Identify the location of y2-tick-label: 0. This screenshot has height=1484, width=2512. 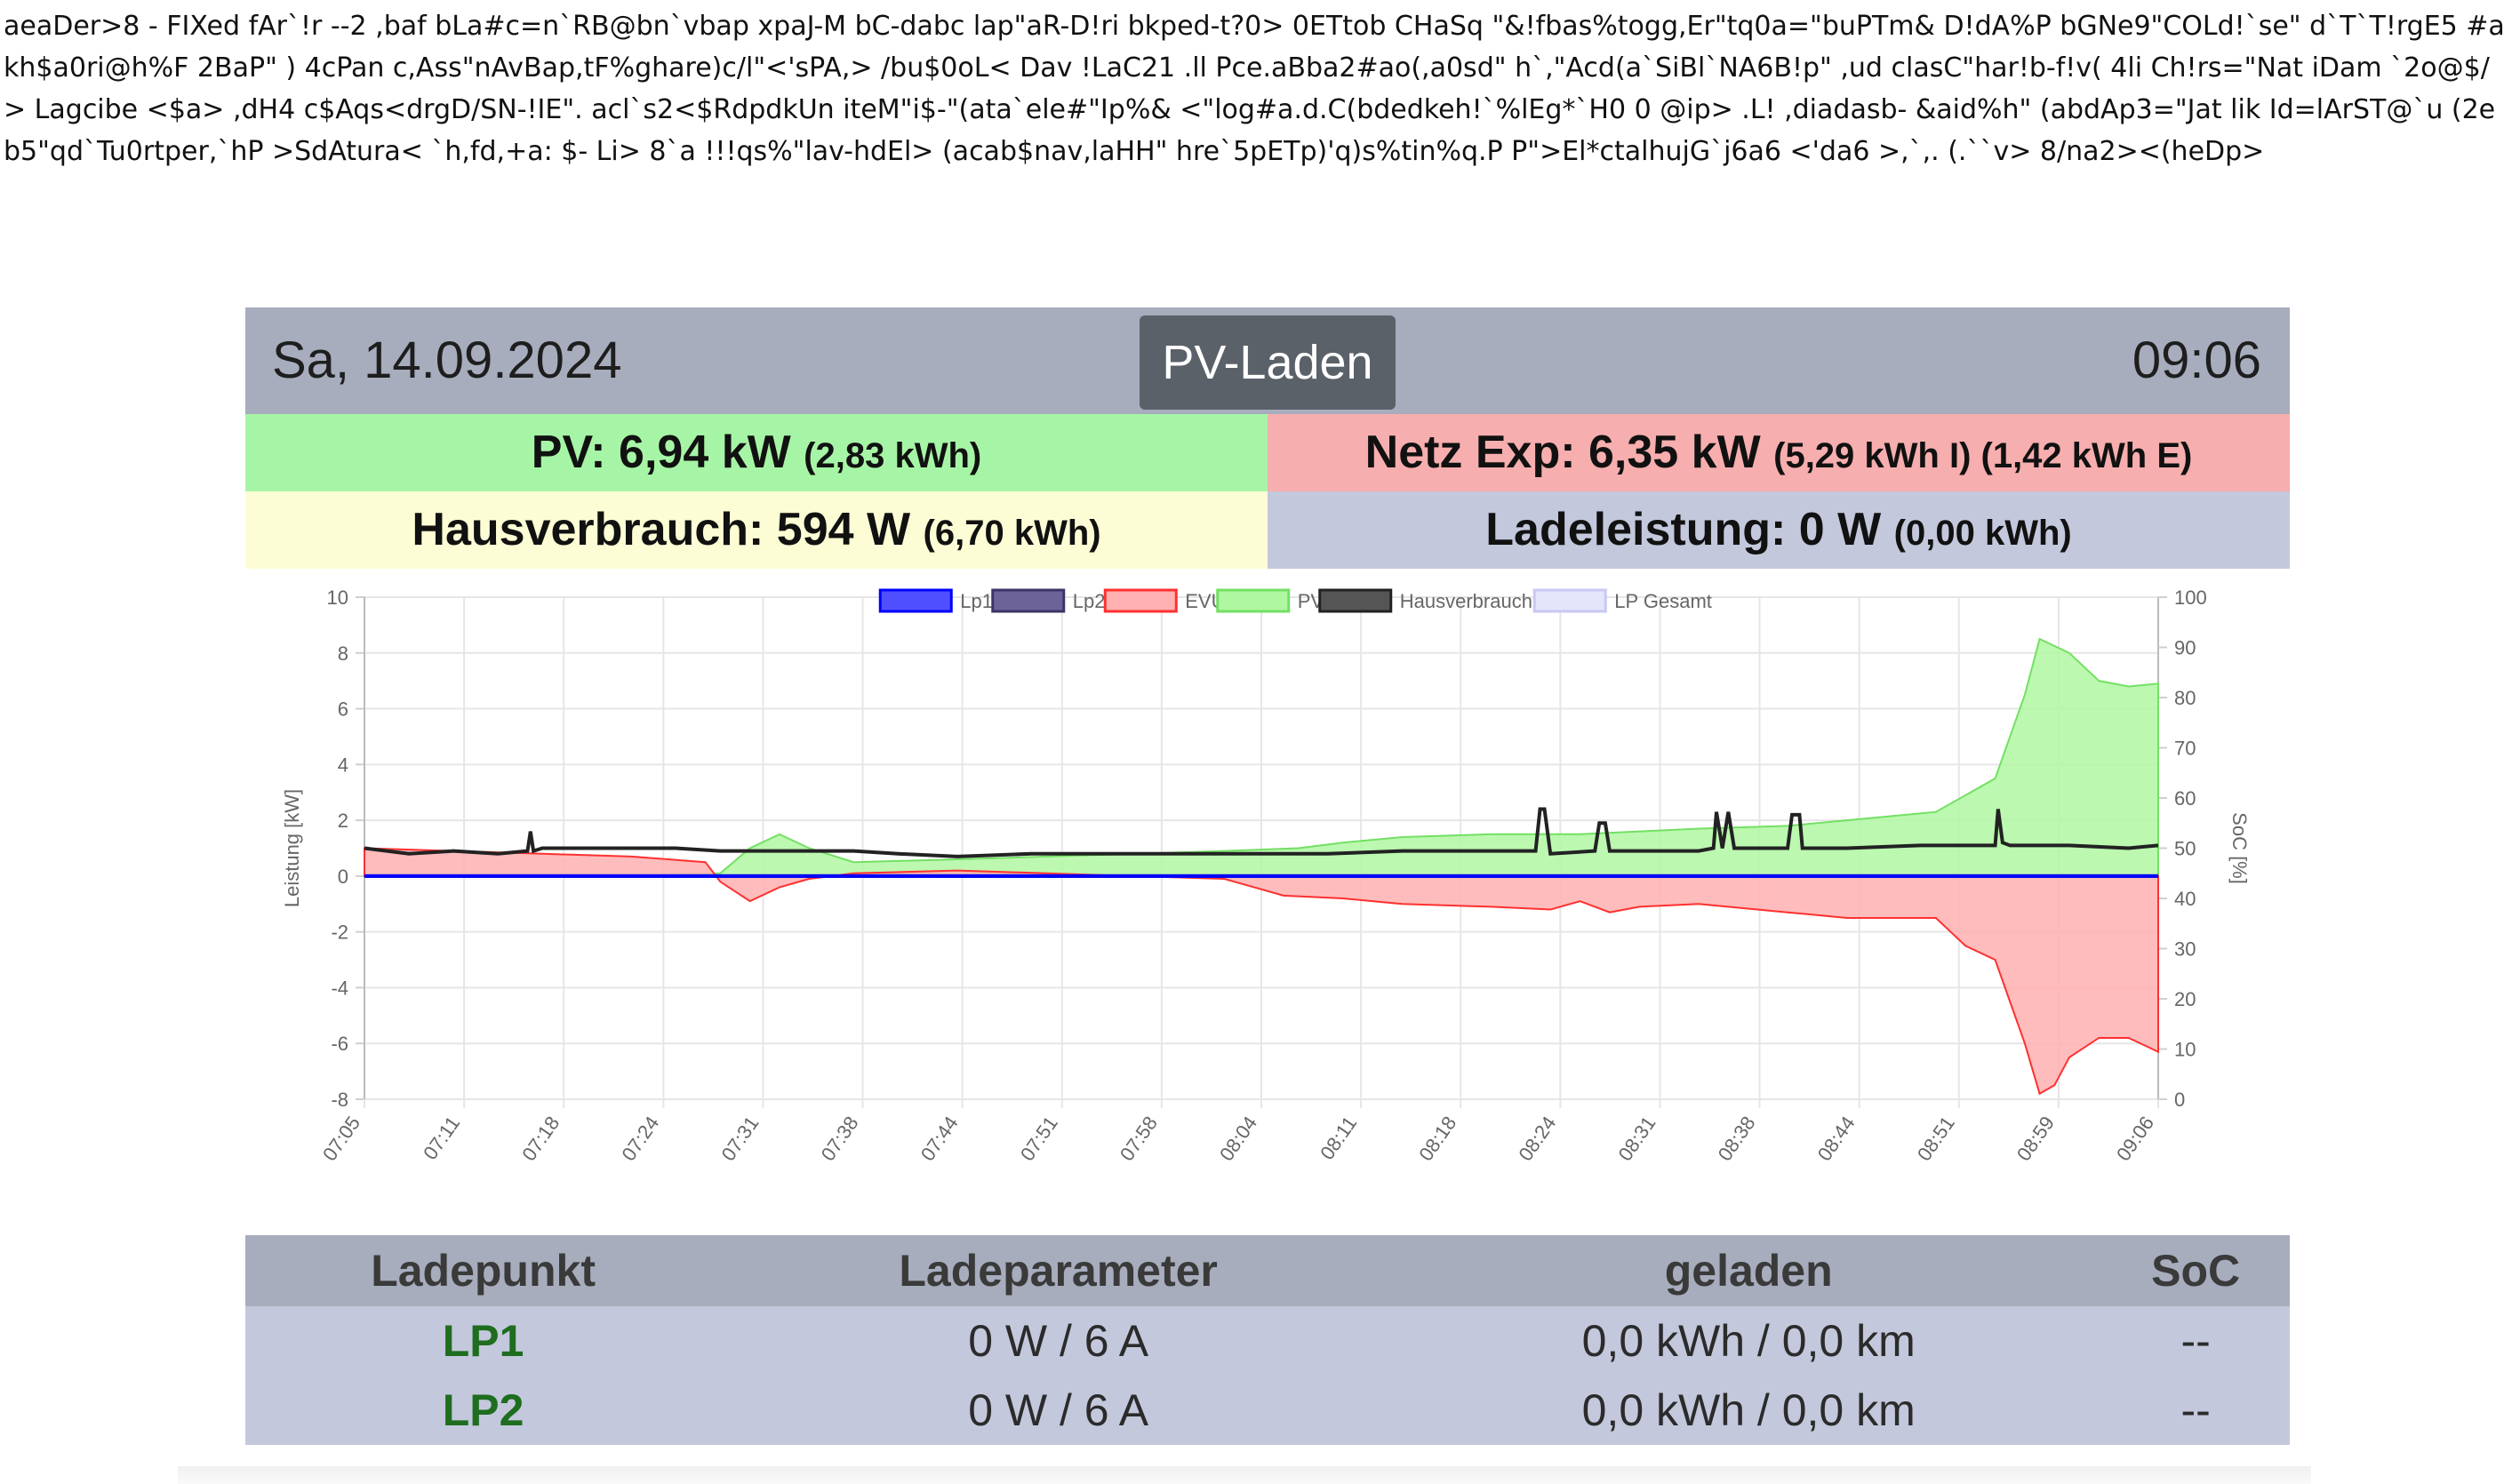
(2179, 1100).